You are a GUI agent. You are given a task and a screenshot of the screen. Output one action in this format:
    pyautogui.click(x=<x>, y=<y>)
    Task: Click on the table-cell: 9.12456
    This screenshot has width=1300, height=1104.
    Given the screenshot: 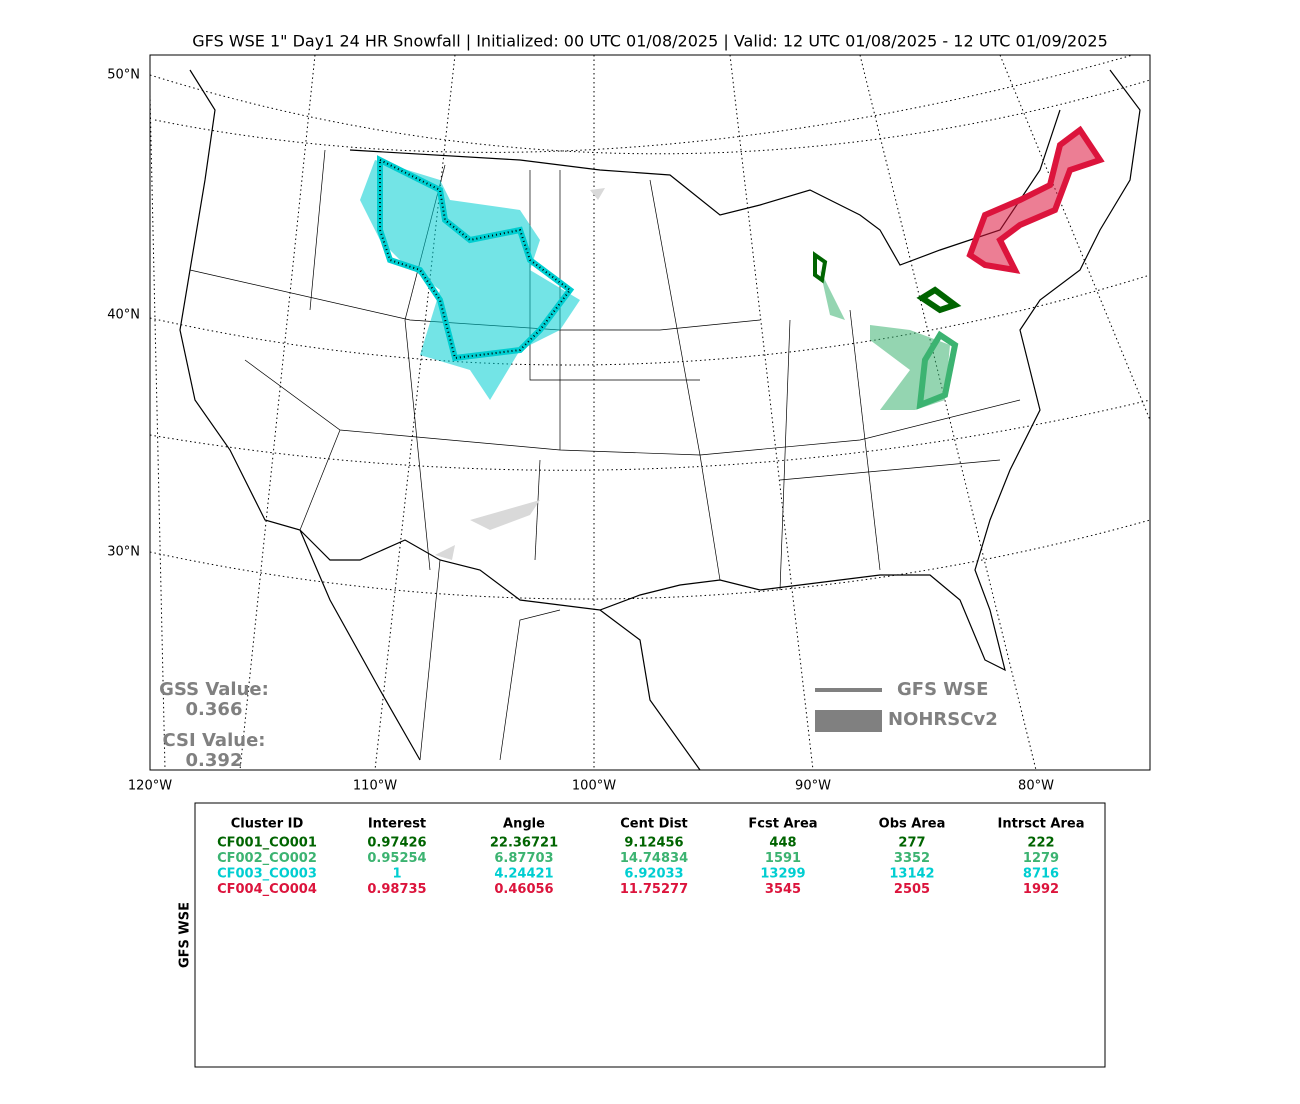 What is the action you would take?
    pyautogui.click(x=653, y=843)
    